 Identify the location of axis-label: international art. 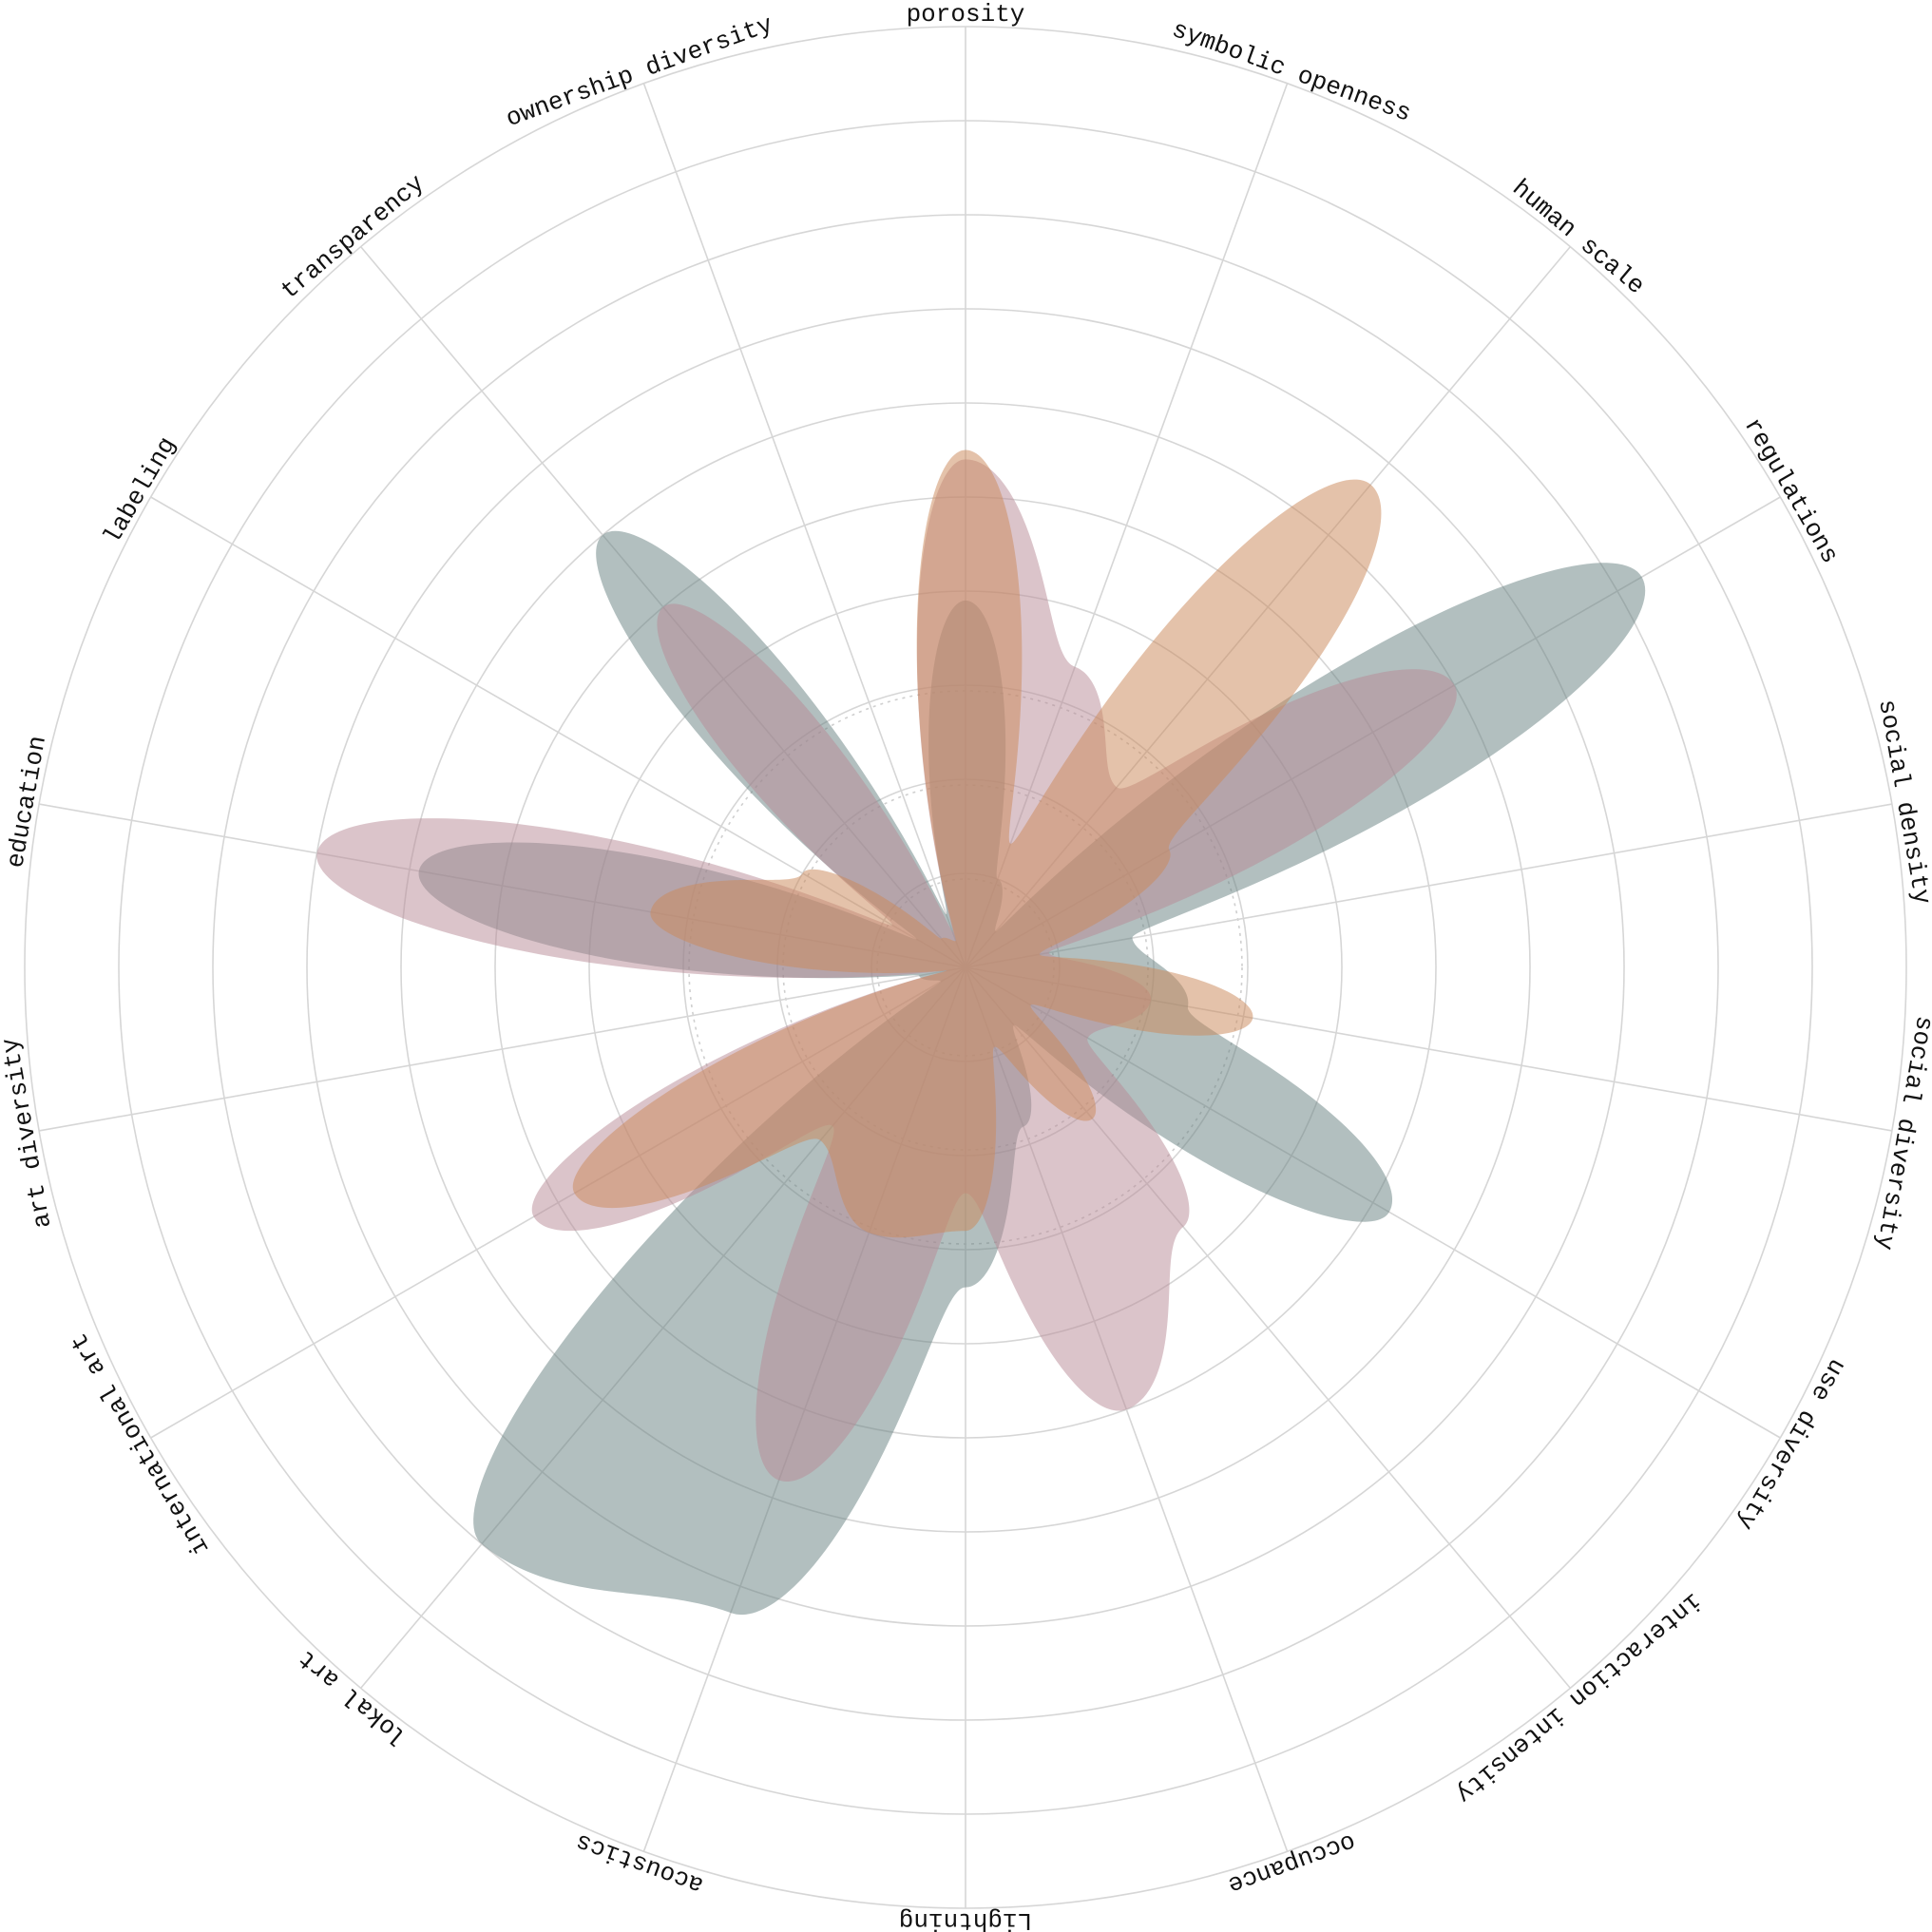
(140, 1444).